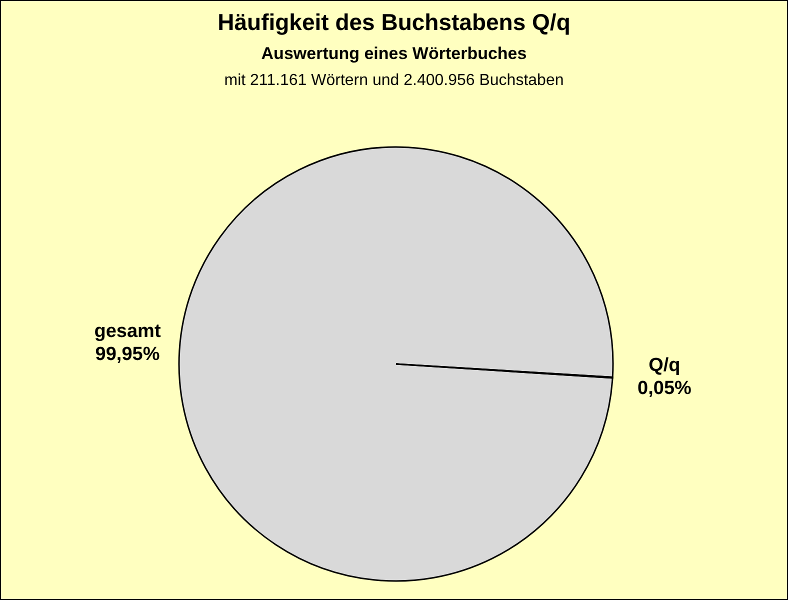 Image resolution: width=788 pixels, height=600 pixels. I want to click on slice-label: Q/q, so click(664, 365).